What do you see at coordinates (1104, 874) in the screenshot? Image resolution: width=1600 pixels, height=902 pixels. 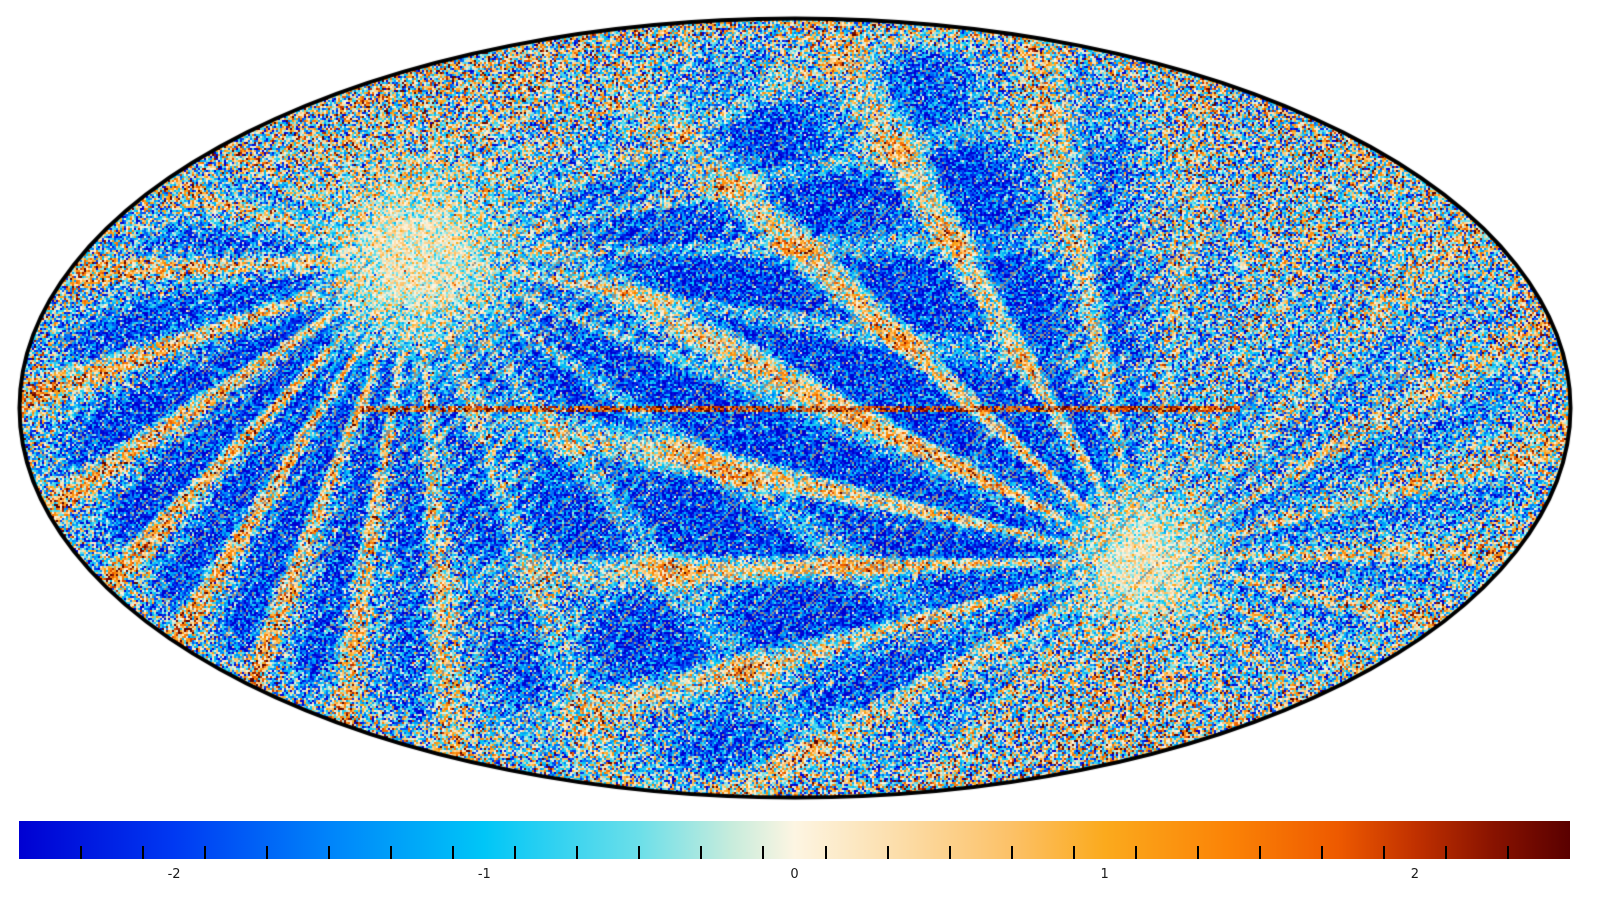 I see `colorbar-tick-label: 1` at bounding box center [1104, 874].